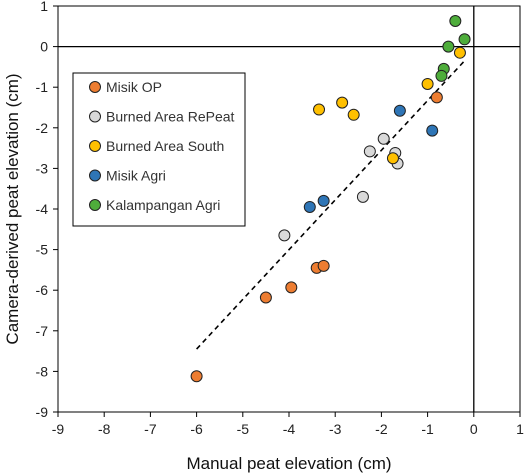 This screenshot has height=475, width=526. Describe the element at coordinates (150, 429) in the screenshot. I see `x-tick-label: -7` at that location.